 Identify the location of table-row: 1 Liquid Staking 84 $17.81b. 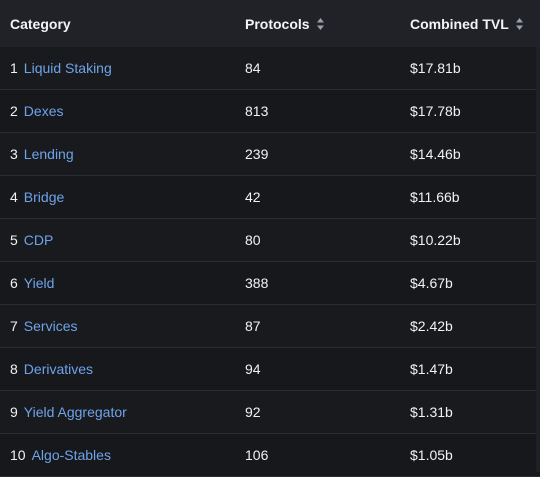
(270, 68).